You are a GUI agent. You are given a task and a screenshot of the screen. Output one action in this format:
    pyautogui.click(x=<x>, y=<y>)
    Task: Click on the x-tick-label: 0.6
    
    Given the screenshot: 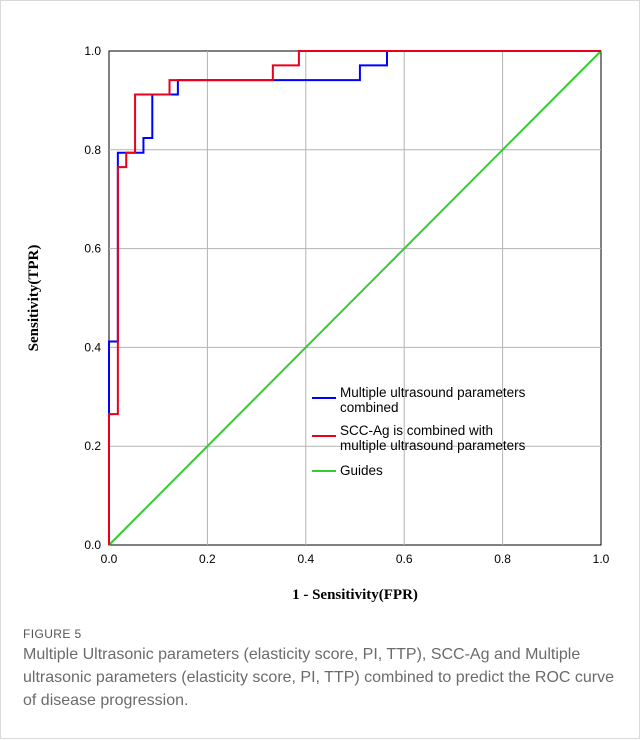 What is the action you would take?
    pyautogui.click(x=404, y=559)
    